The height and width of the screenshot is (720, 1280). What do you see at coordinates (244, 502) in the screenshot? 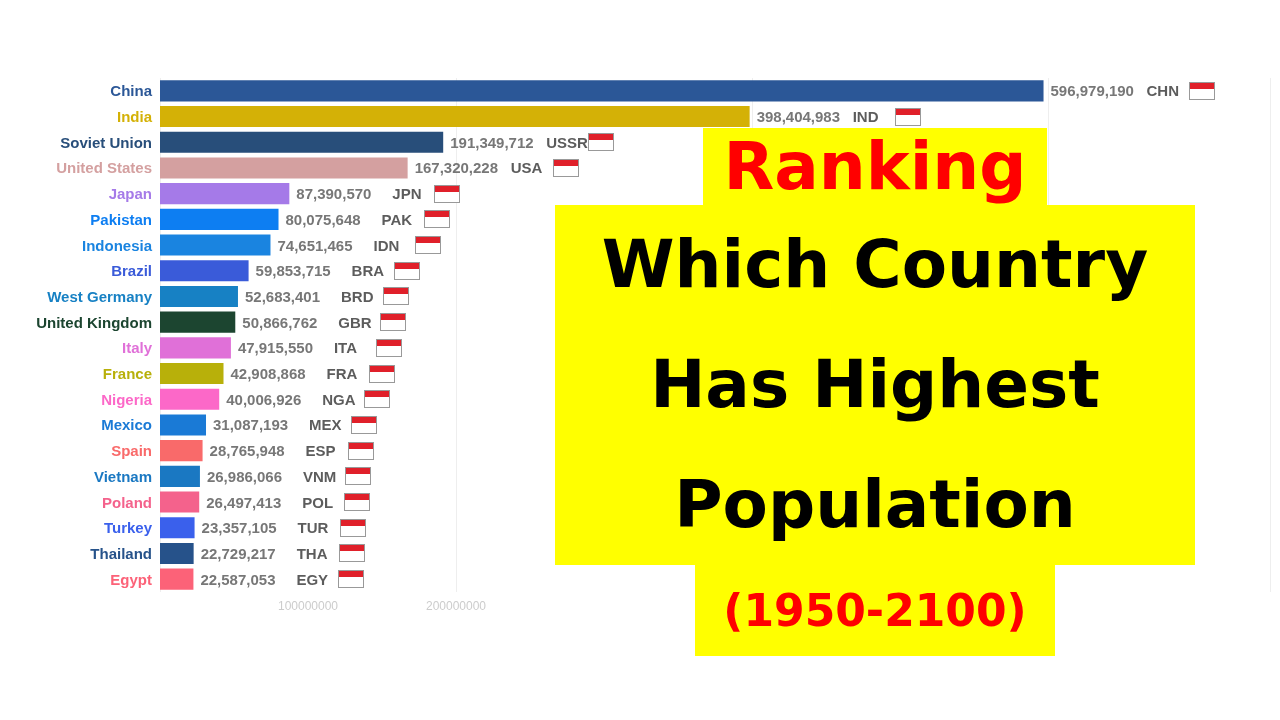
I see `data-label: 26,497,413` at bounding box center [244, 502].